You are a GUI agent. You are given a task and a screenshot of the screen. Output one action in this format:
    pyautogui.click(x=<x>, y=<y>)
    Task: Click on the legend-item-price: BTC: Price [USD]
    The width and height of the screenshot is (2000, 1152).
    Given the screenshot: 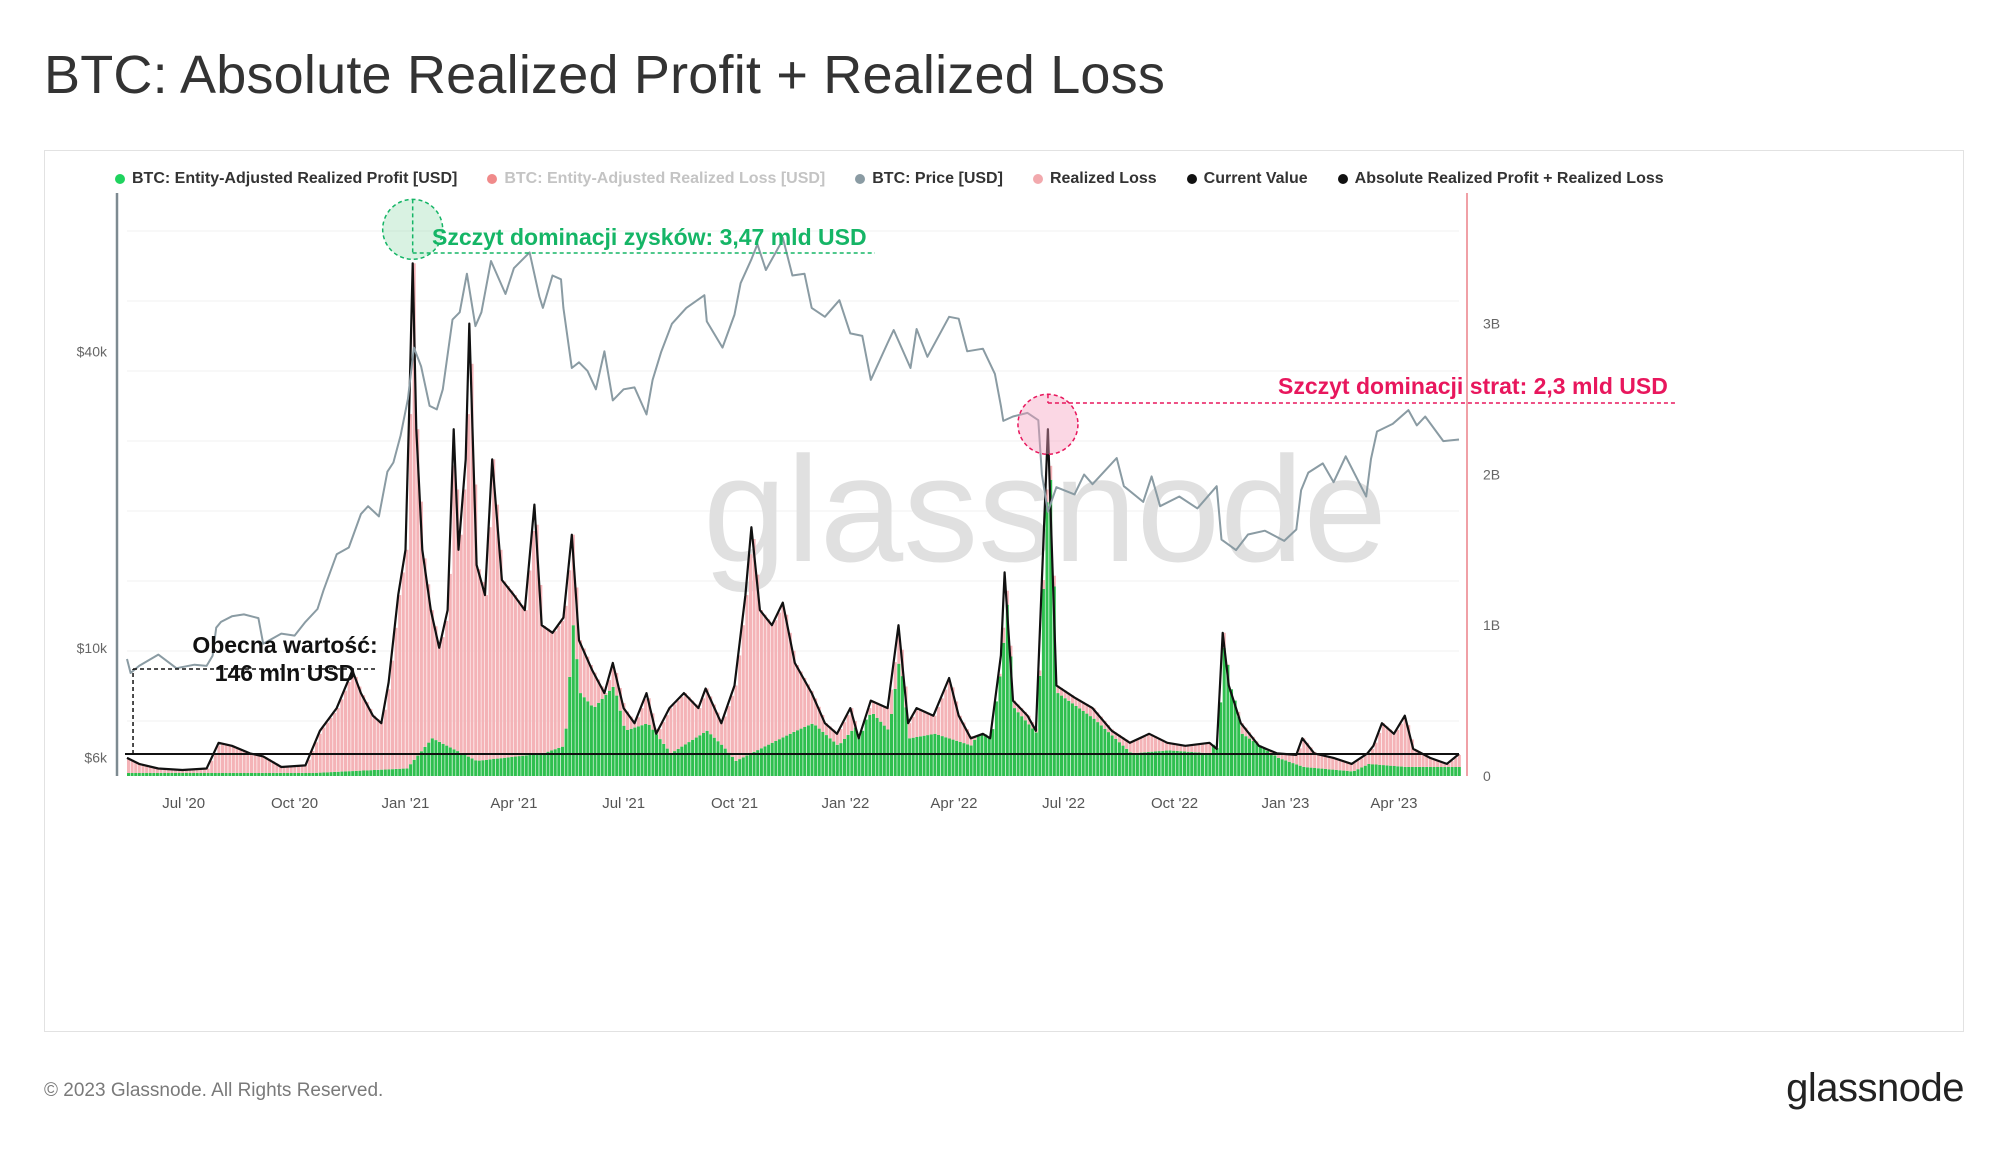 What is the action you would take?
    pyautogui.click(x=929, y=179)
    